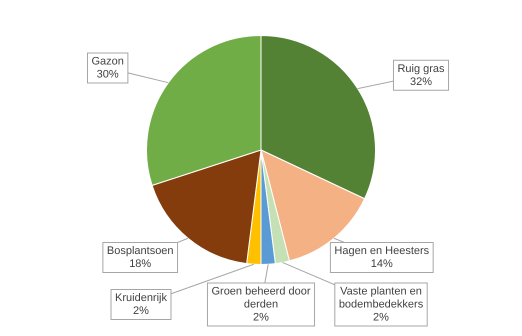 The image size is (522, 336). What do you see at coordinates (261, 298) in the screenshot?
I see `slice-label: Groen beheerd door derden` at bounding box center [261, 298].